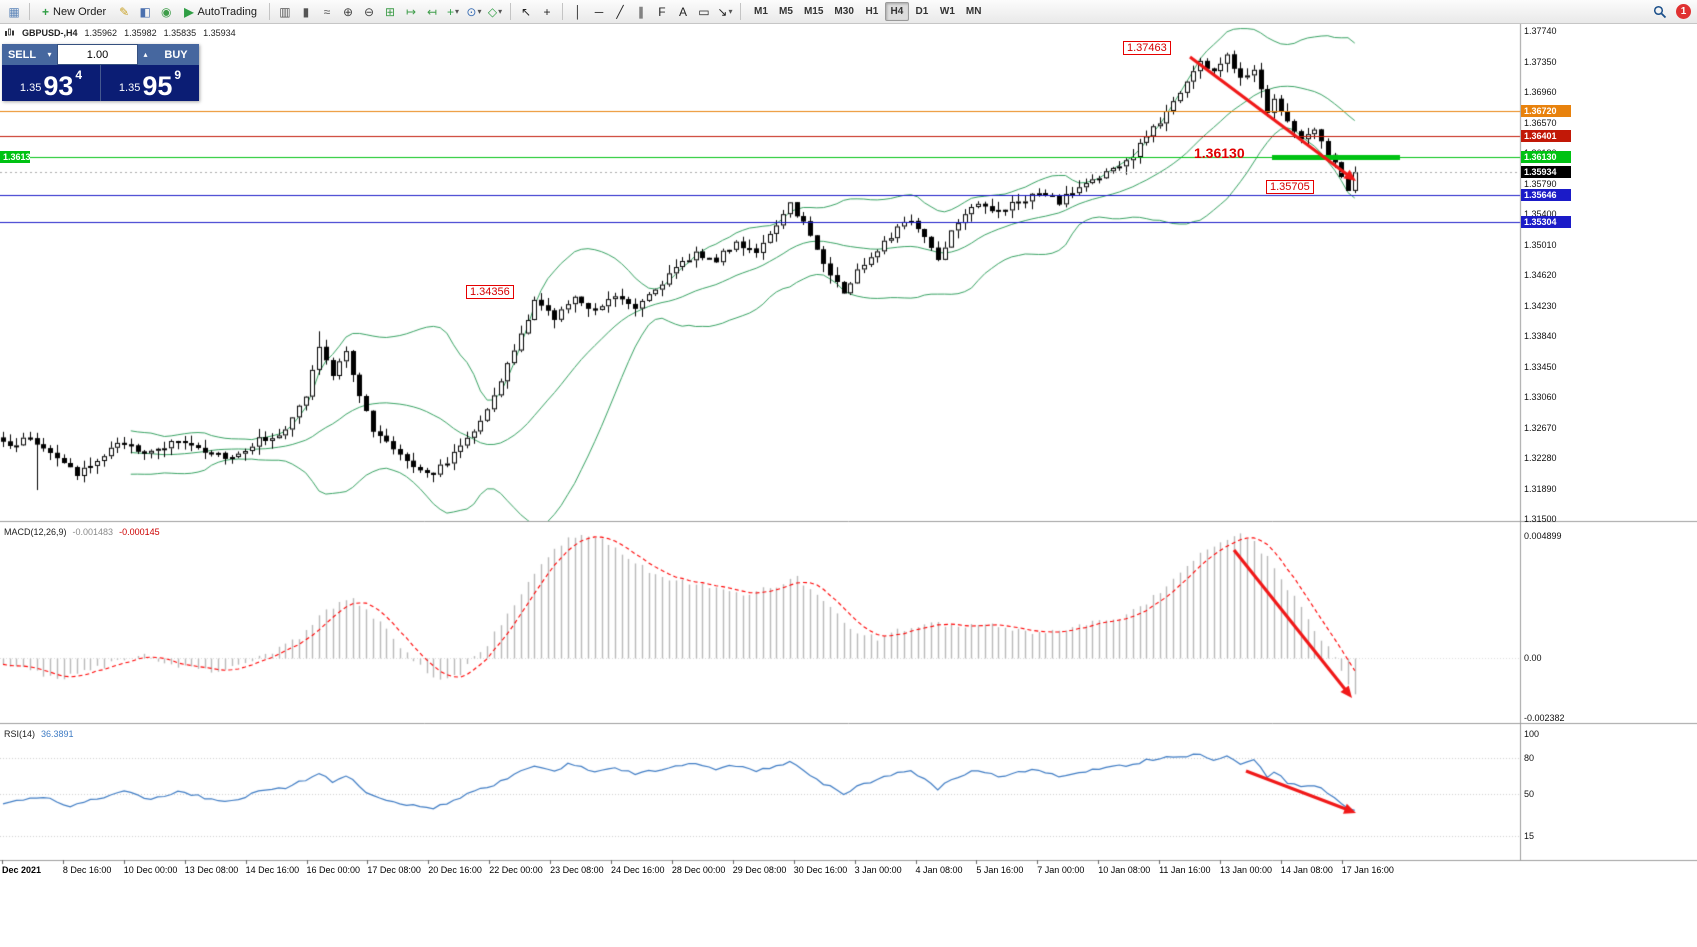  Describe the element at coordinates (211, 870) in the screenshot. I see `time-axis-label: 13 Dec 08:00` at that location.